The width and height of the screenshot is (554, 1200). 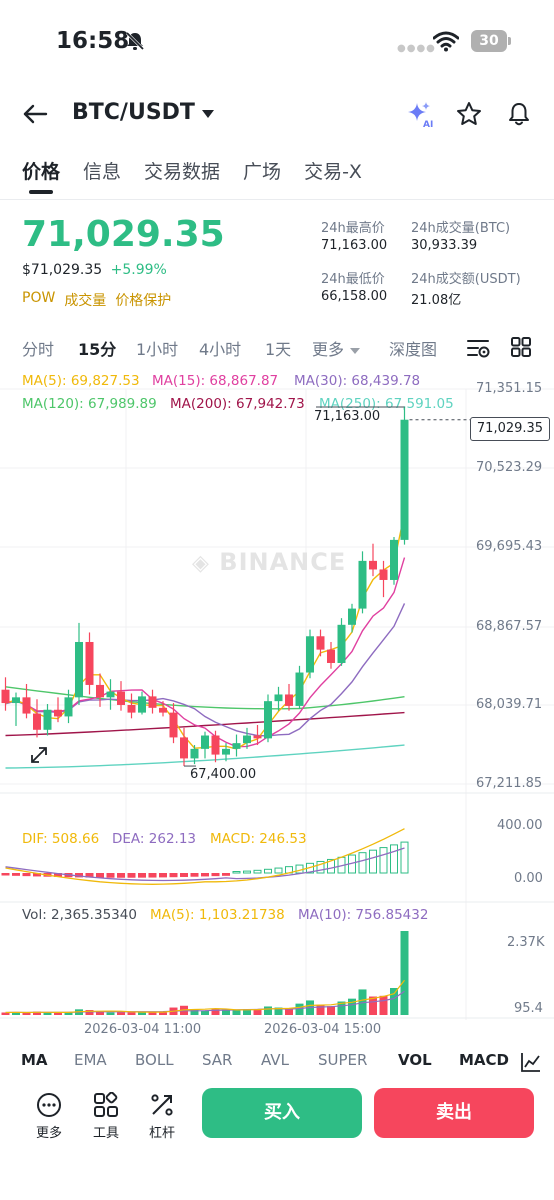 I want to click on tab-square: 广场, so click(x=262, y=172).